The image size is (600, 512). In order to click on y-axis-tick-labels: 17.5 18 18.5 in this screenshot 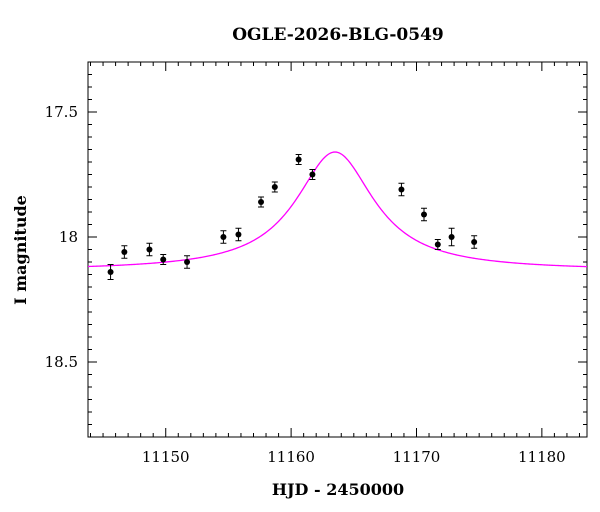, I will do `click(61, 237)`.